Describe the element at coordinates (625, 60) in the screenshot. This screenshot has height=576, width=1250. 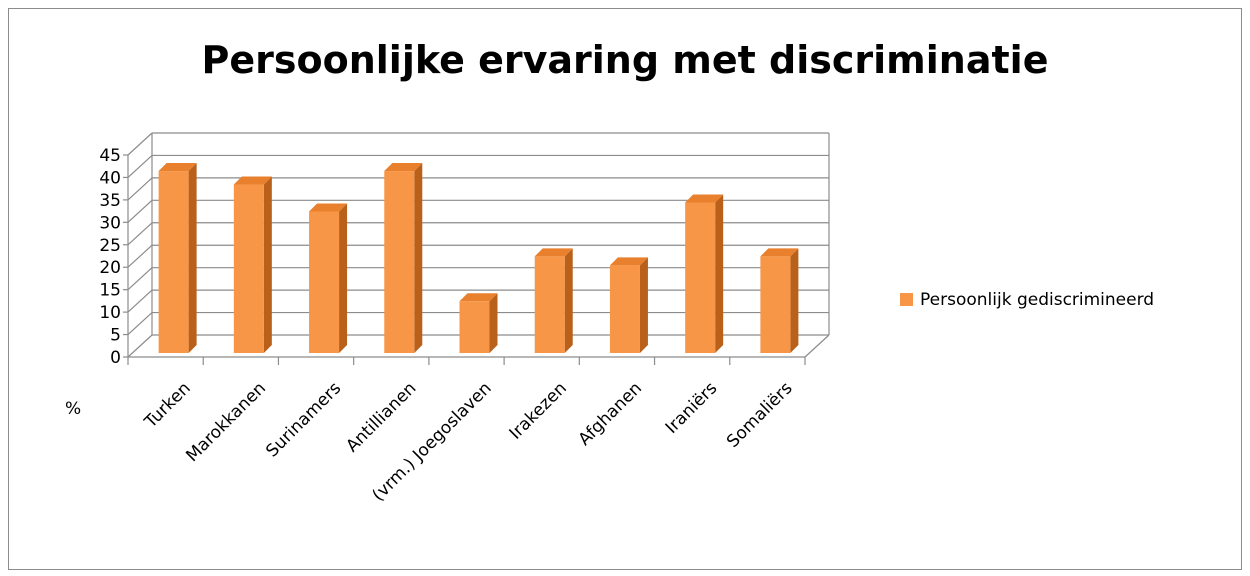
I see `chart-title: Persoonlijke ervaring met discriminatie` at that location.